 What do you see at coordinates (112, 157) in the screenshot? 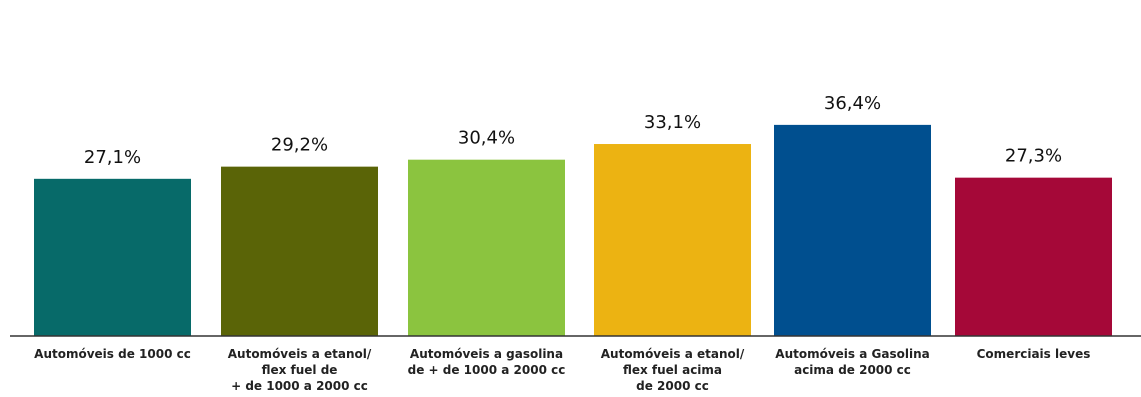
I see `value-label-1: 27,1%` at bounding box center [112, 157].